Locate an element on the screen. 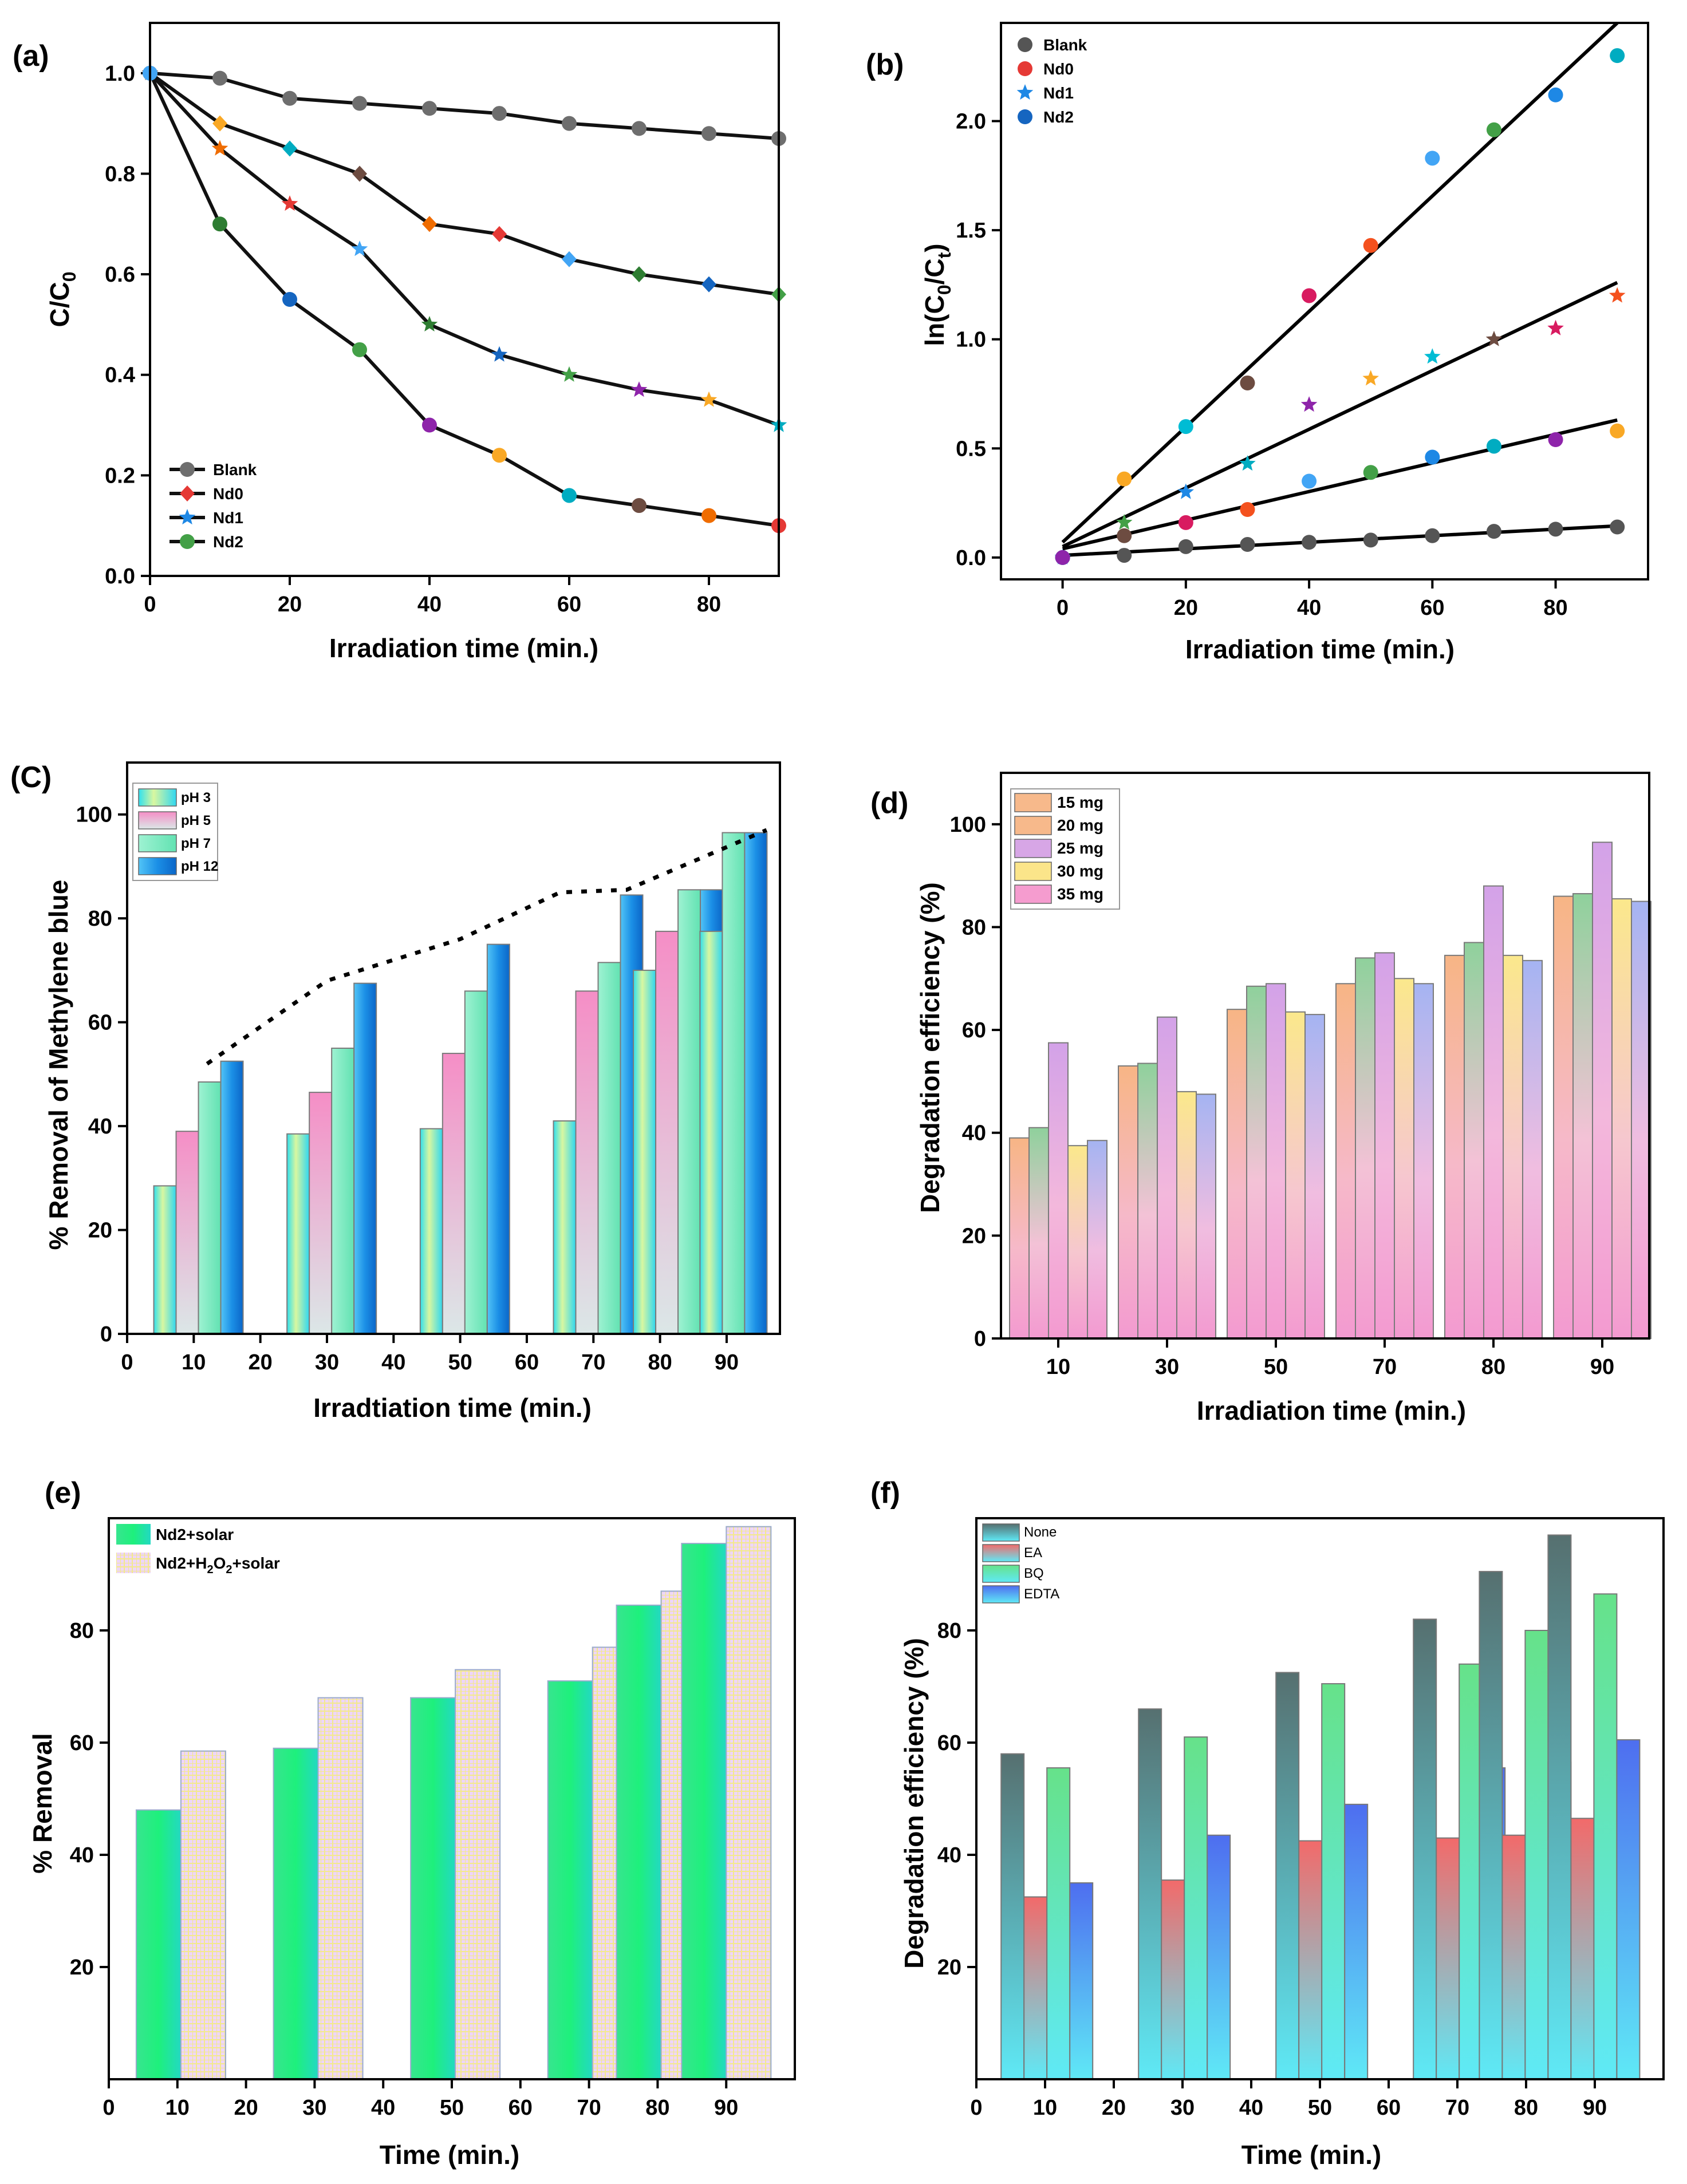 The image size is (1687, 2184). legend-label: Blank is located at coordinates (235, 470).